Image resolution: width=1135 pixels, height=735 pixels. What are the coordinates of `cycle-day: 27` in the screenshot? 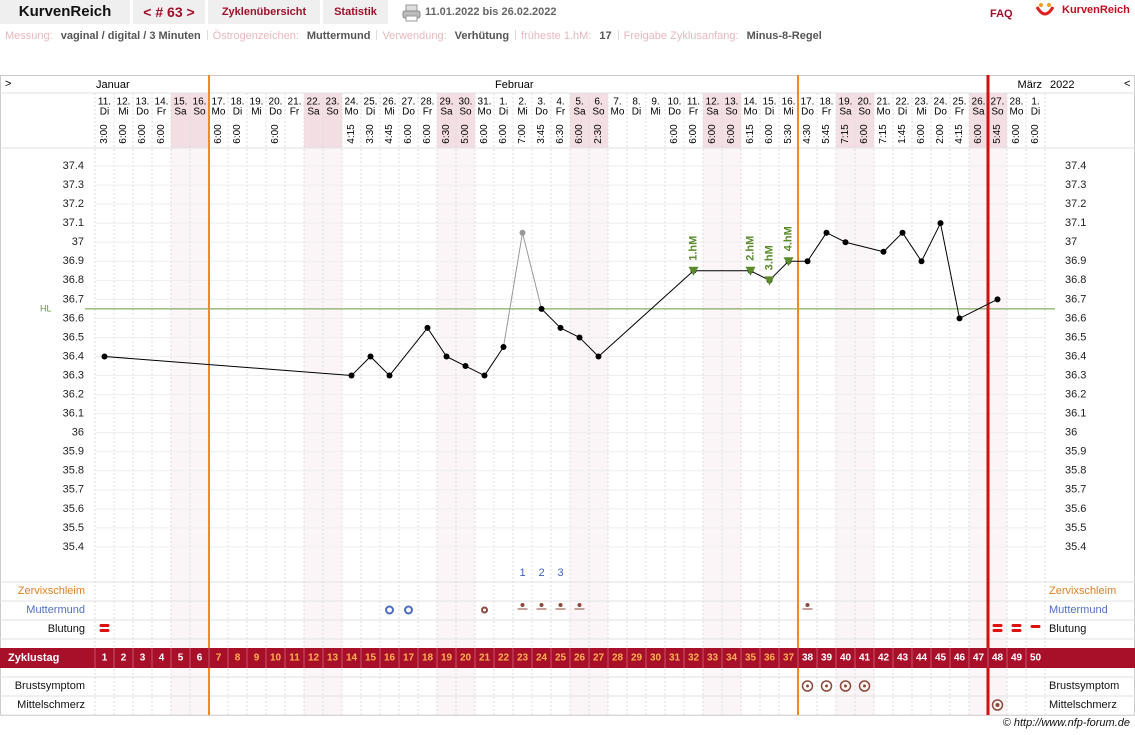 It's located at (599, 658).